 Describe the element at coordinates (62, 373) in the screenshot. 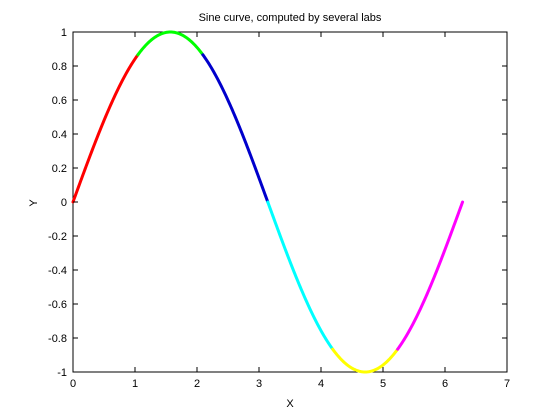

I see `y-tick-label: -1` at that location.